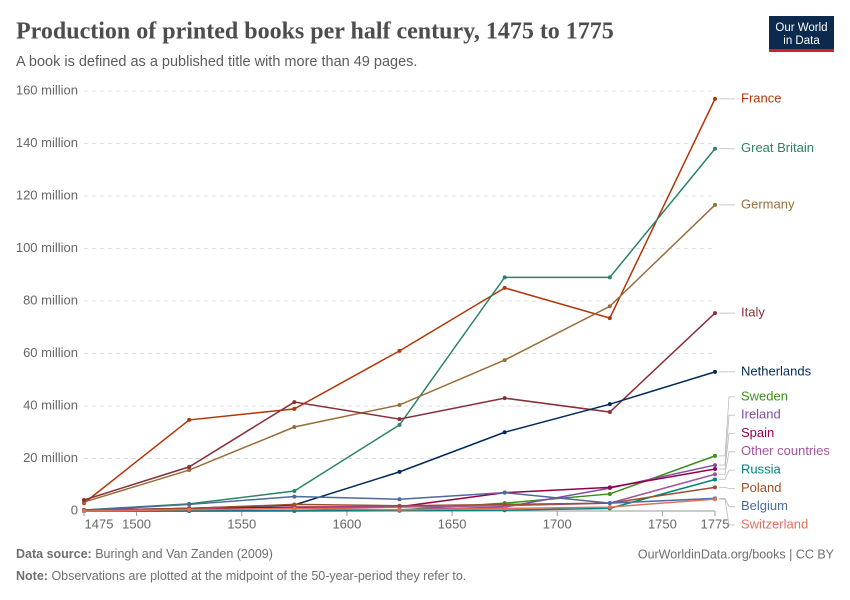 This screenshot has width=850, height=600. Describe the element at coordinates (761, 97) in the screenshot. I see `legend-label: France` at that location.